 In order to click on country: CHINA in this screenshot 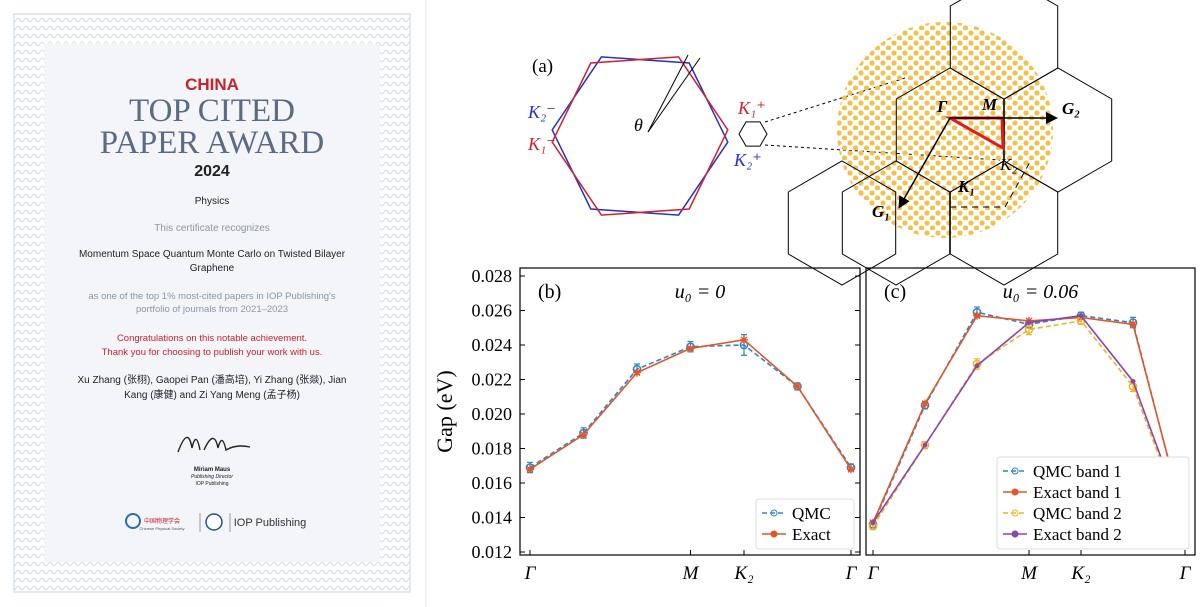, I will do `click(212, 84)`.